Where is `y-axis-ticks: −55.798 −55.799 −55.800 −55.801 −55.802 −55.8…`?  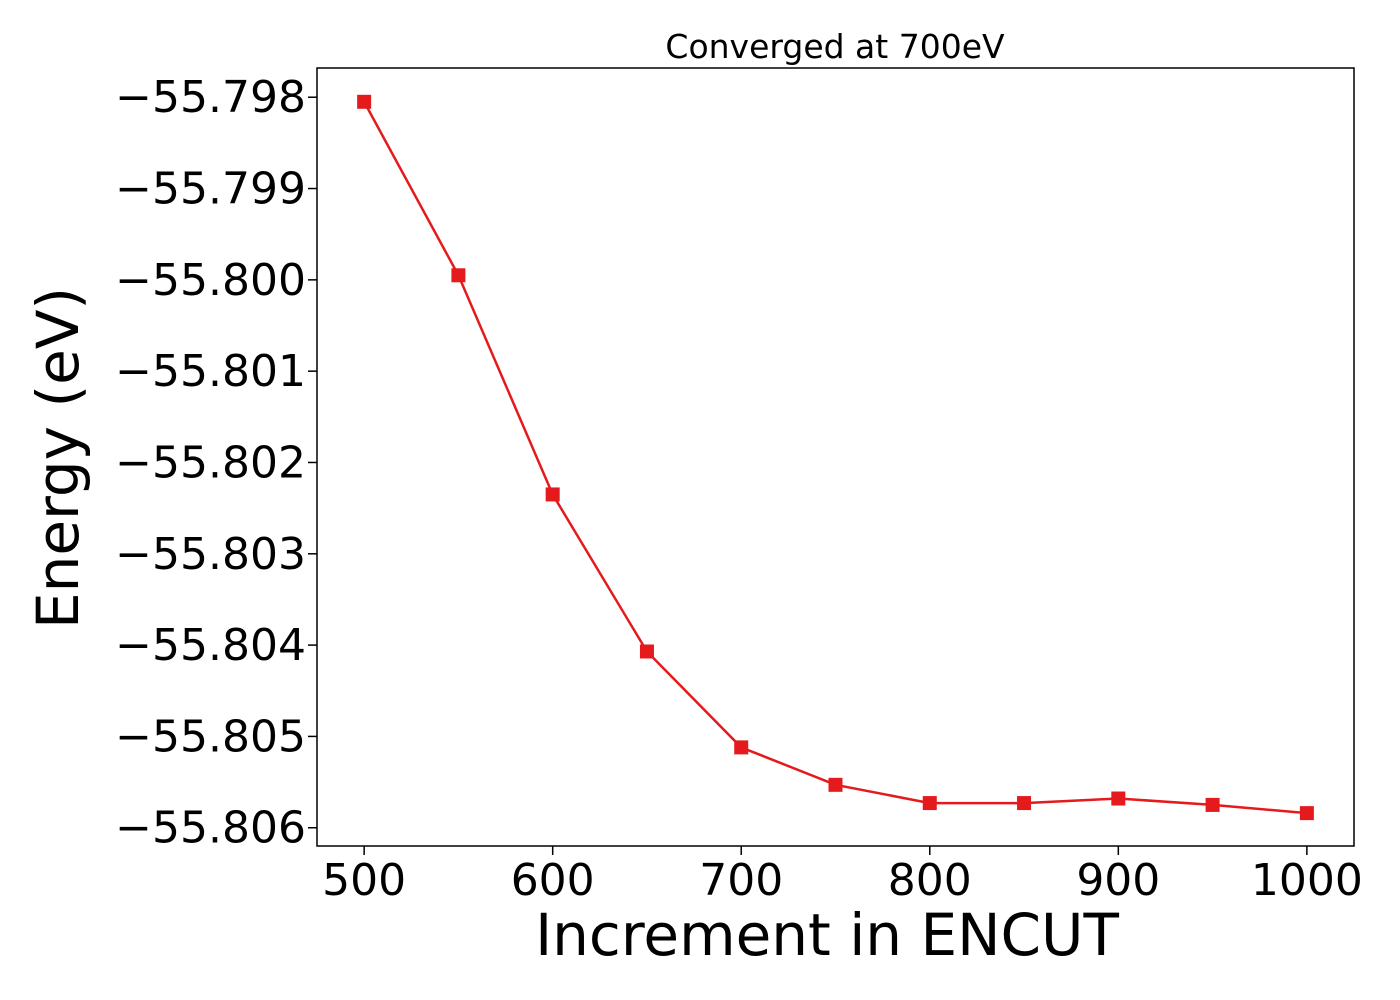 y-axis-ticks: −55.798 −55.799 −55.800 −55.801 −55.802 −55.8… is located at coordinates (216, 463).